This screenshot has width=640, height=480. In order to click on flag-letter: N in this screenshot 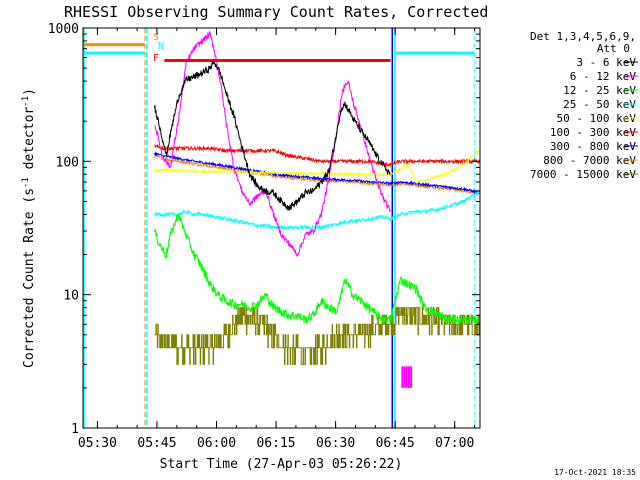, I will do `click(161, 46)`.